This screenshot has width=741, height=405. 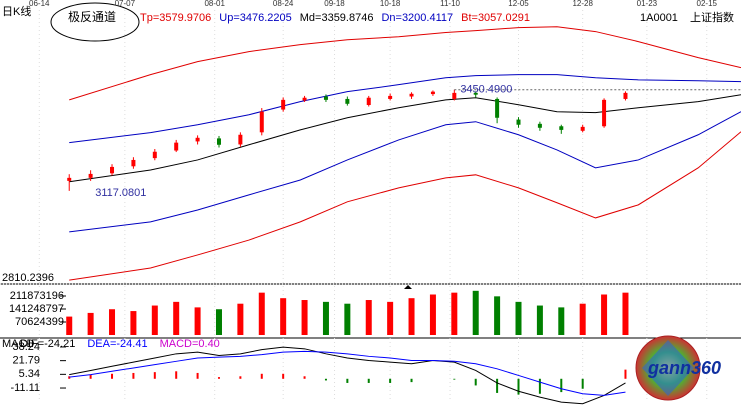 I want to click on legend-label: Tp=3579.9706, so click(x=175, y=18).